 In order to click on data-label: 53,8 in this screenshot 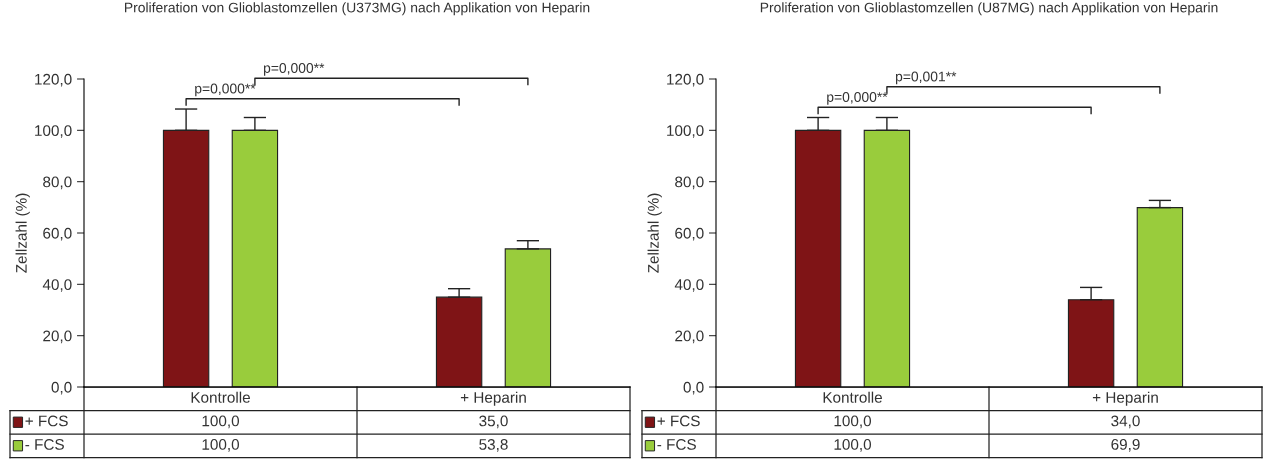, I will do `click(493, 445)`.